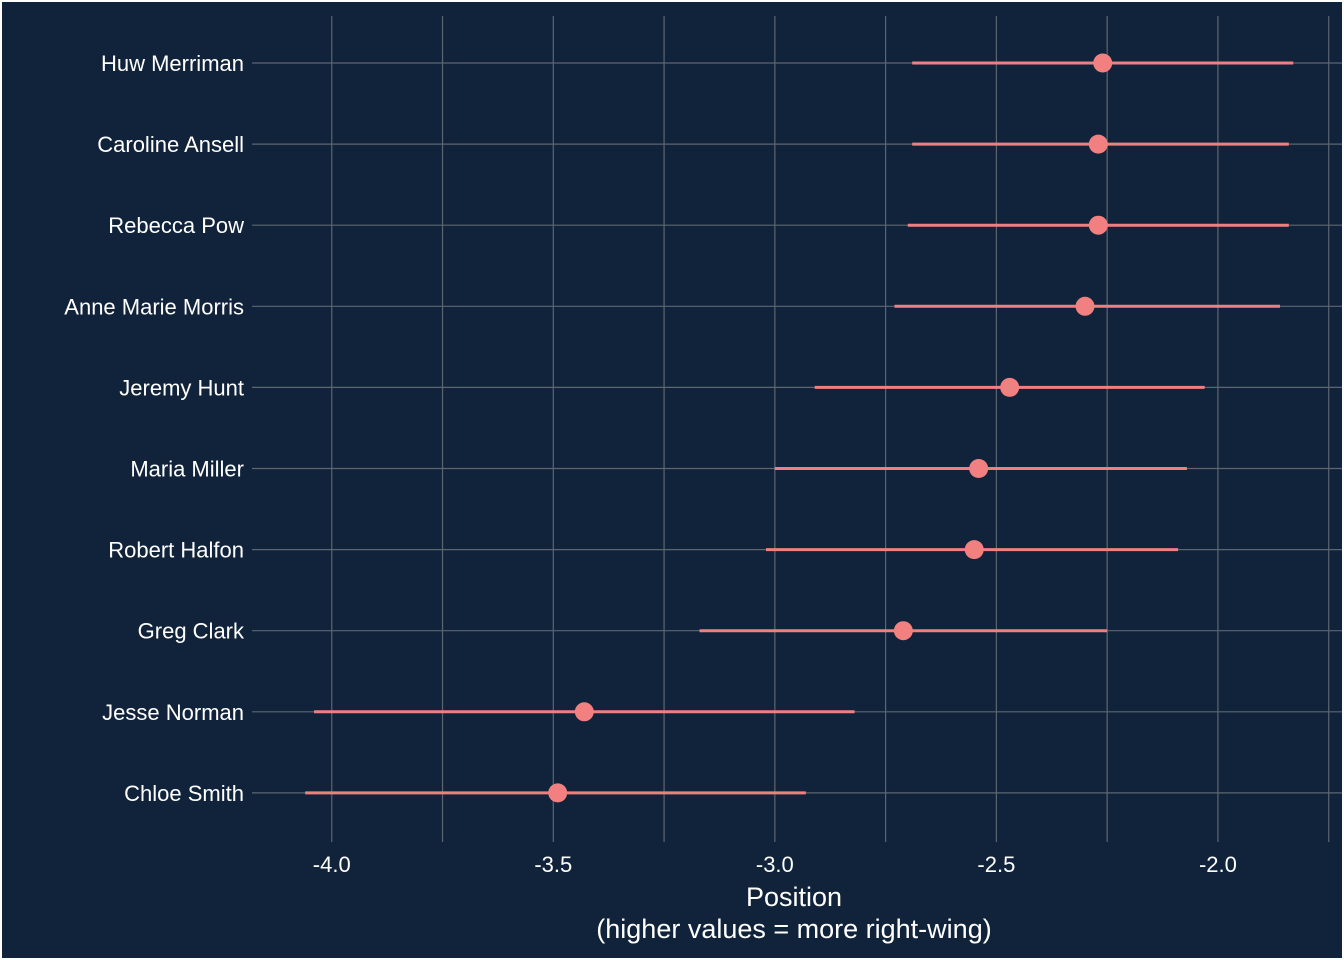 This screenshot has width=1344, height=960. What do you see at coordinates (996, 864) in the screenshot?
I see `x-tick-label: -2.5` at bounding box center [996, 864].